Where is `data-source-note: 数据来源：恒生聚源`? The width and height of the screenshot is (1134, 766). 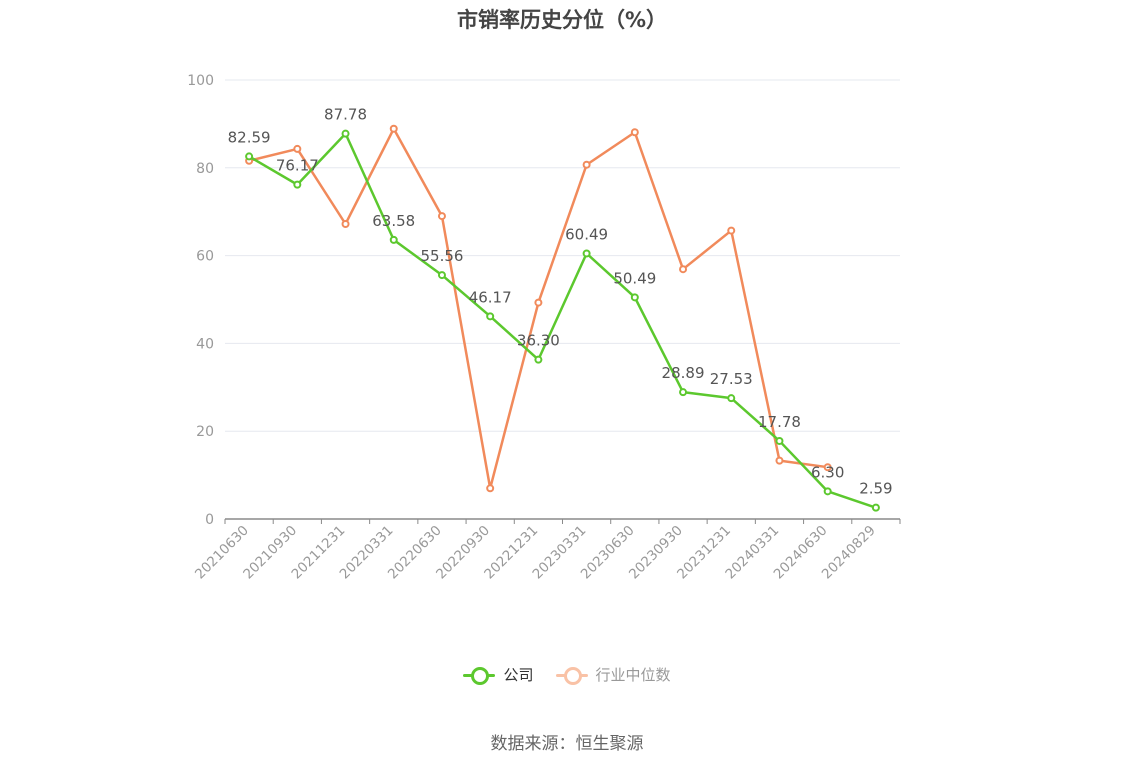
data-source-note: 数据来源：恒生聚源 is located at coordinates (567, 744).